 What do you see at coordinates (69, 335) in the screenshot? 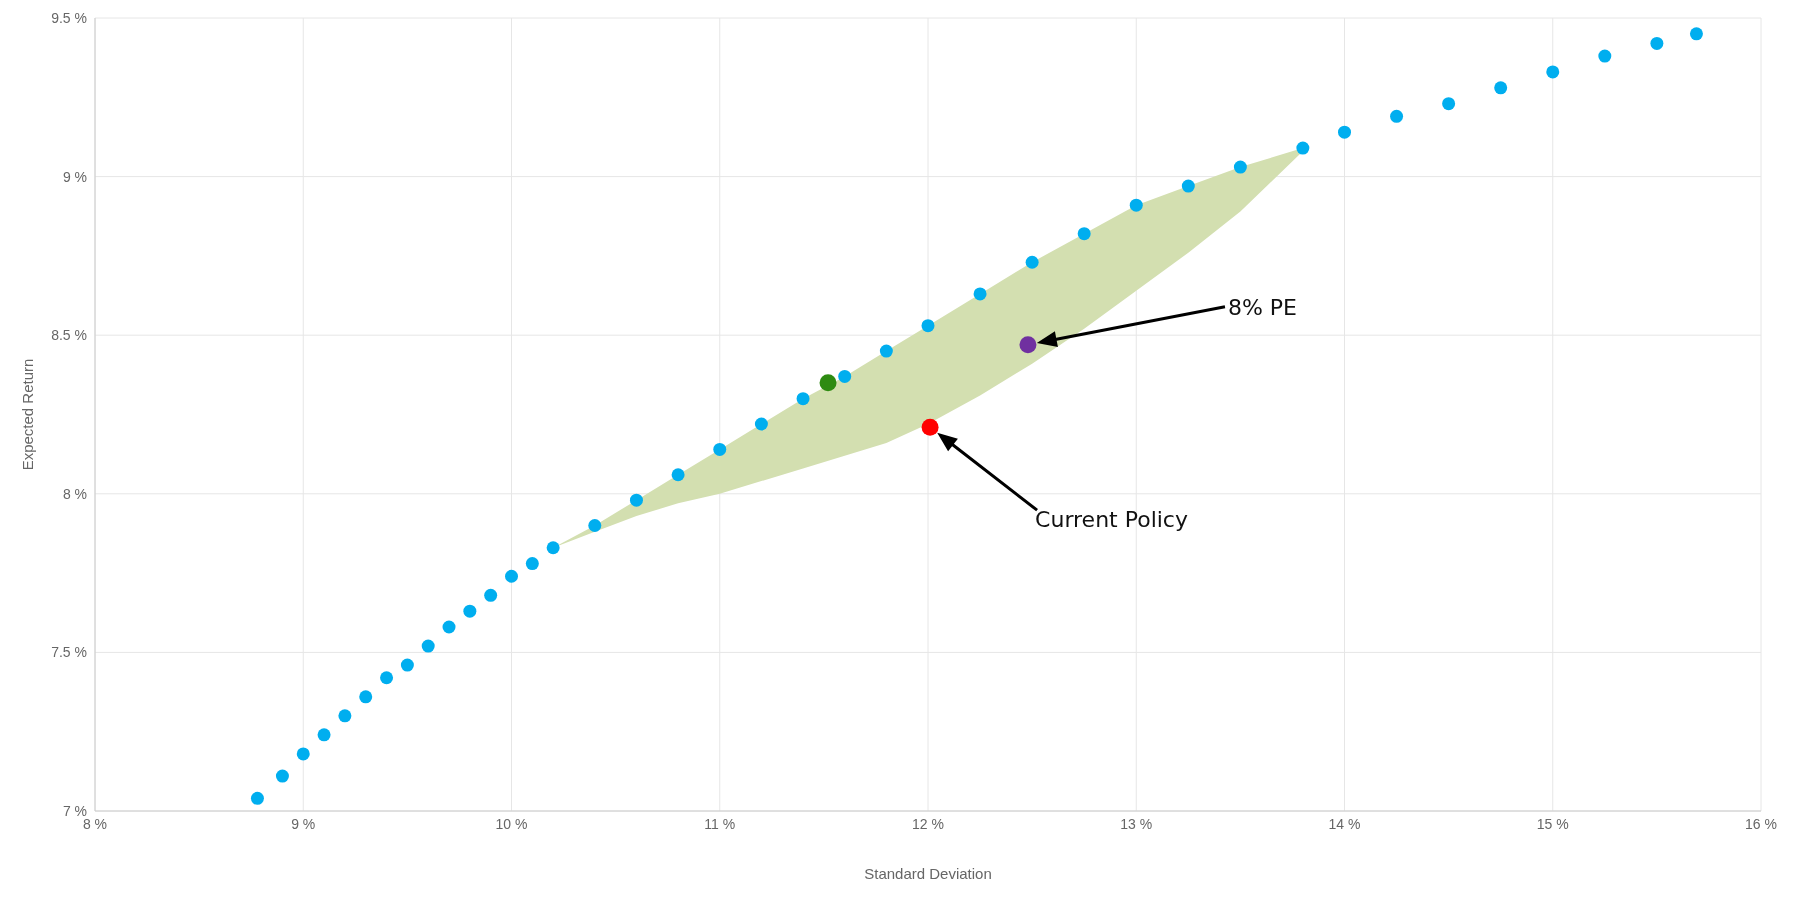
I see `y-tick-label: 8.5 %` at bounding box center [69, 335].